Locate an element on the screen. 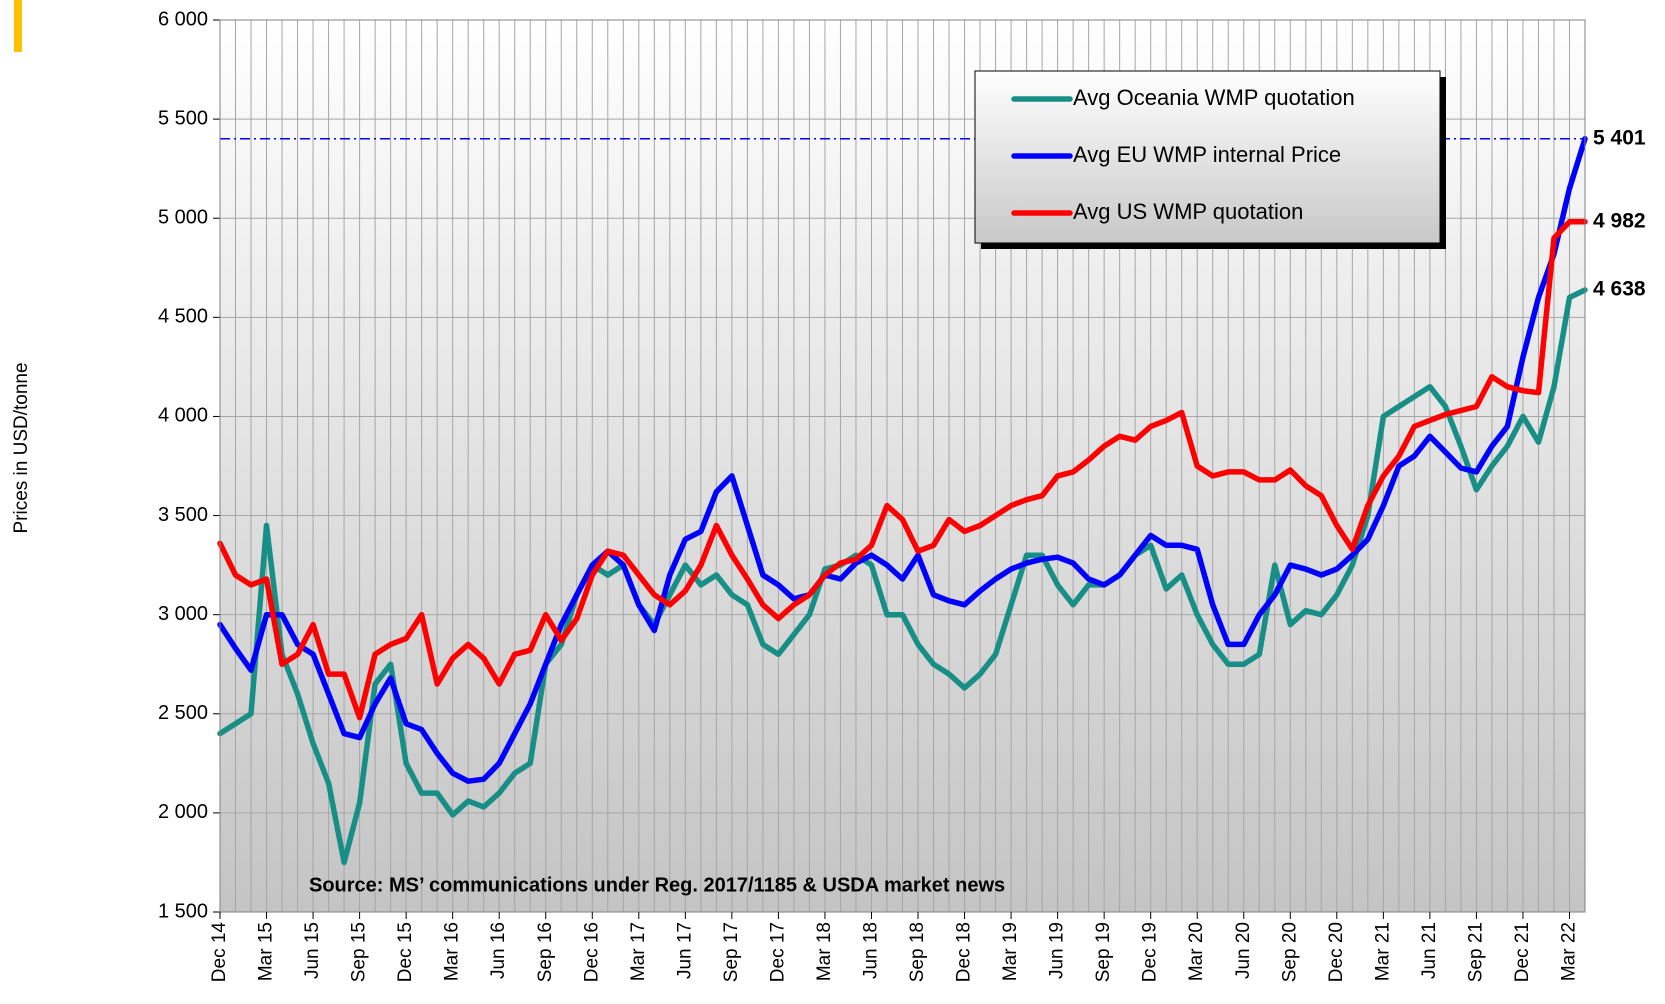 This screenshot has height=1004, width=1665. y-tick-label: 5 500 is located at coordinates (183, 118).